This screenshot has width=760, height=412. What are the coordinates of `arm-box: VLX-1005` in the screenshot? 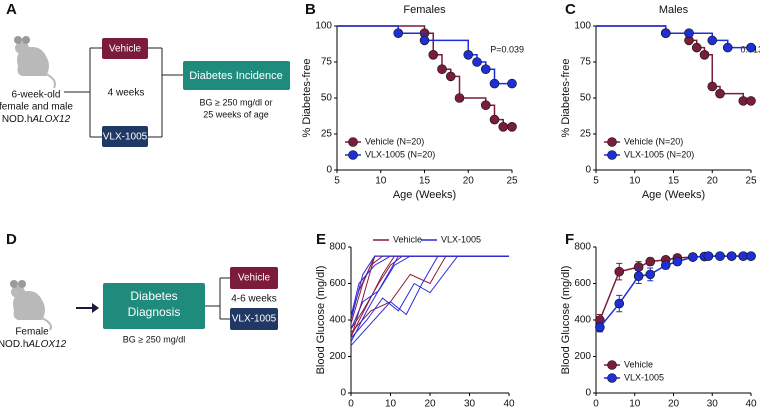 It's located at (125, 136).